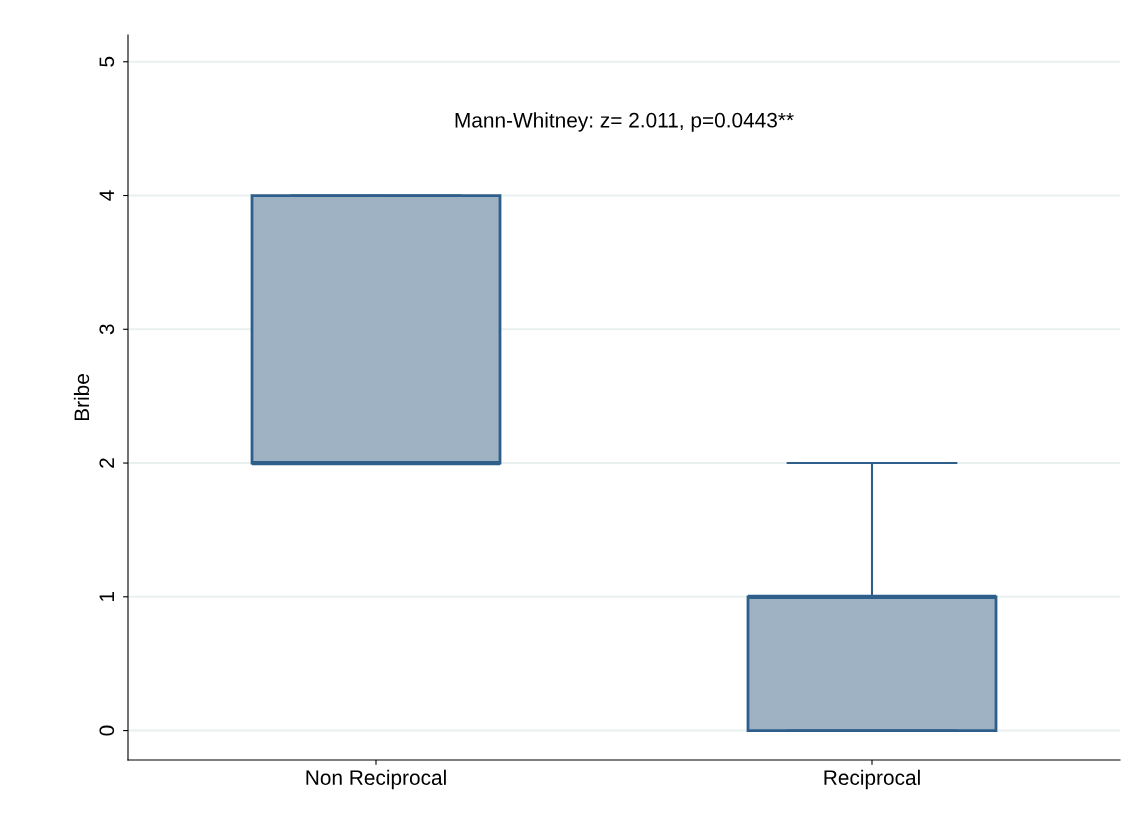 Image resolution: width=1143 pixels, height=830 pixels. Describe the element at coordinates (107, 61) in the screenshot. I see `y-tick-label: 5` at that location.